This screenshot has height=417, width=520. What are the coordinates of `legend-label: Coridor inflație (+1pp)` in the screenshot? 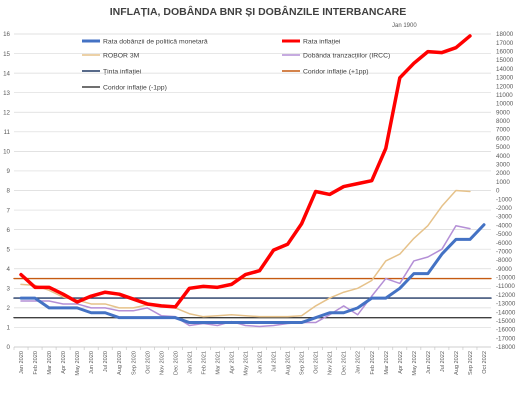 It's located at (336, 71).